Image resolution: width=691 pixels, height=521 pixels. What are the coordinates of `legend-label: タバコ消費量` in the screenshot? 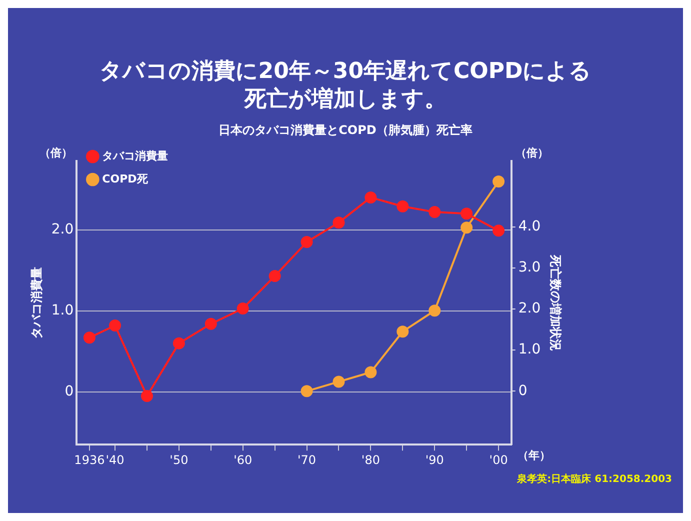 It's located at (135, 155).